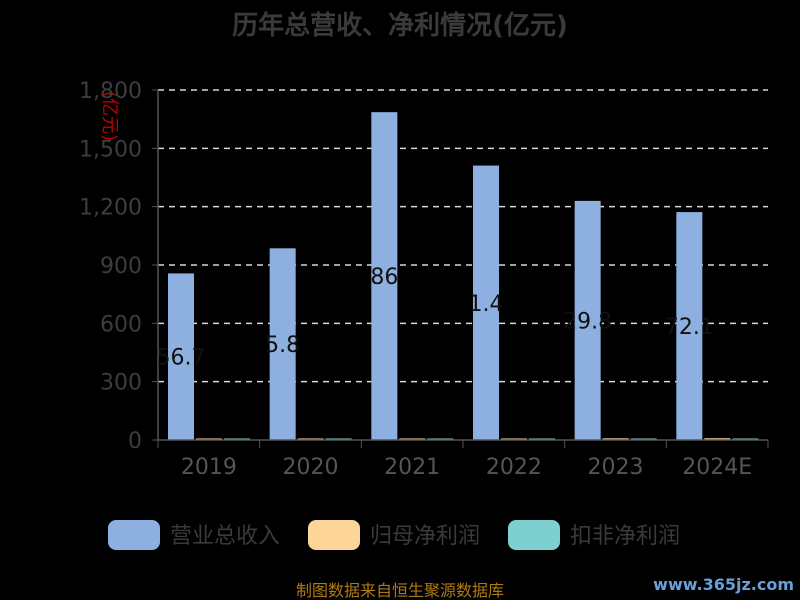  What do you see at coordinates (209, 467) in the screenshot?
I see `x-tick-label: 2019` at bounding box center [209, 467].